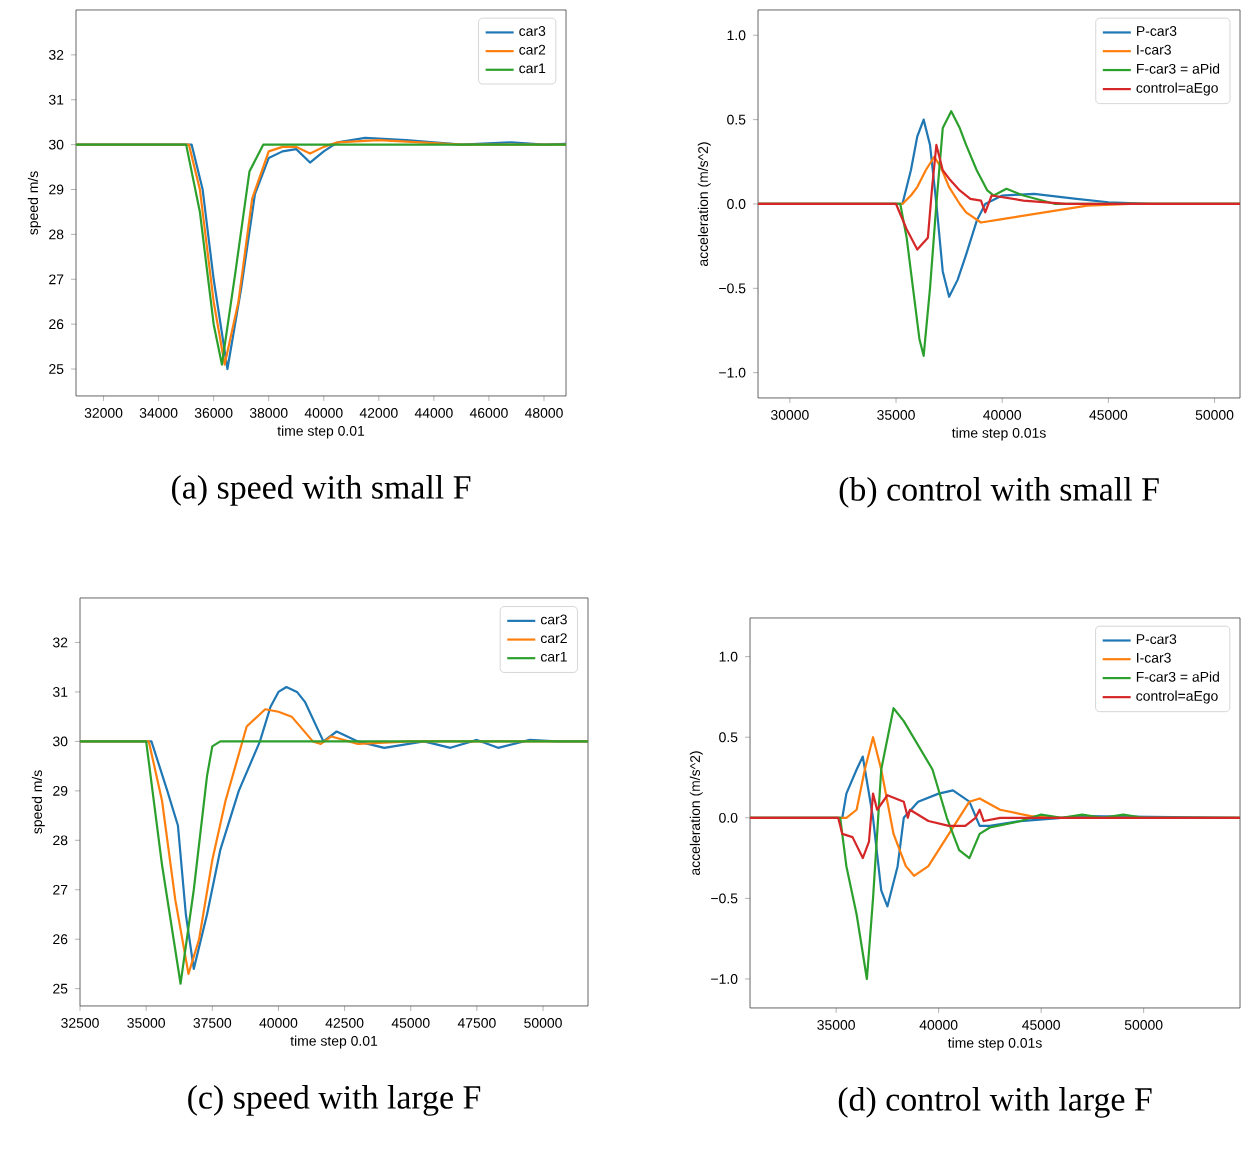  What do you see at coordinates (995, 1102) in the screenshot?
I see `text: (d) control with large F` at bounding box center [995, 1102].